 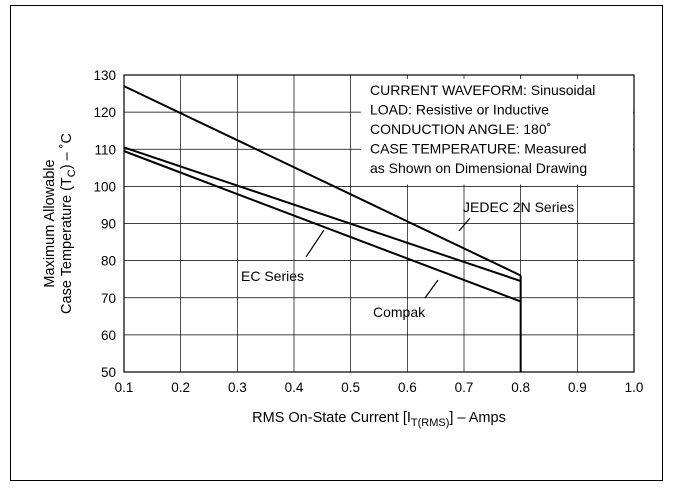 What do you see at coordinates (518, 207) in the screenshot?
I see `series-label: JEDEC 2N Series` at bounding box center [518, 207].